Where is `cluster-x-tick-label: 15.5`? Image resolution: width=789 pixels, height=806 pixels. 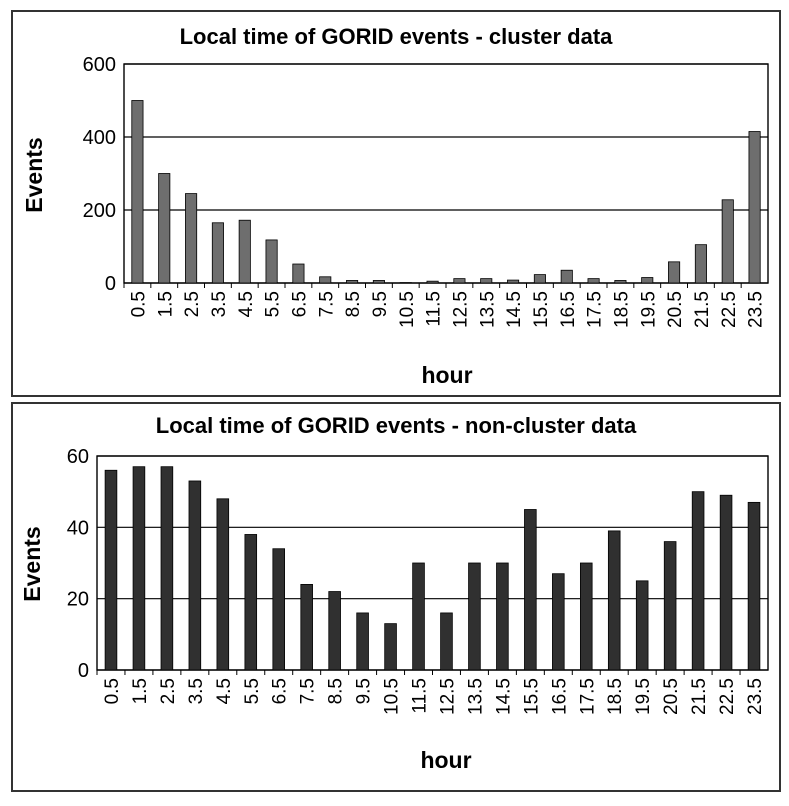 cluster-x-tick-label: 15.5 is located at coordinates (541, 309).